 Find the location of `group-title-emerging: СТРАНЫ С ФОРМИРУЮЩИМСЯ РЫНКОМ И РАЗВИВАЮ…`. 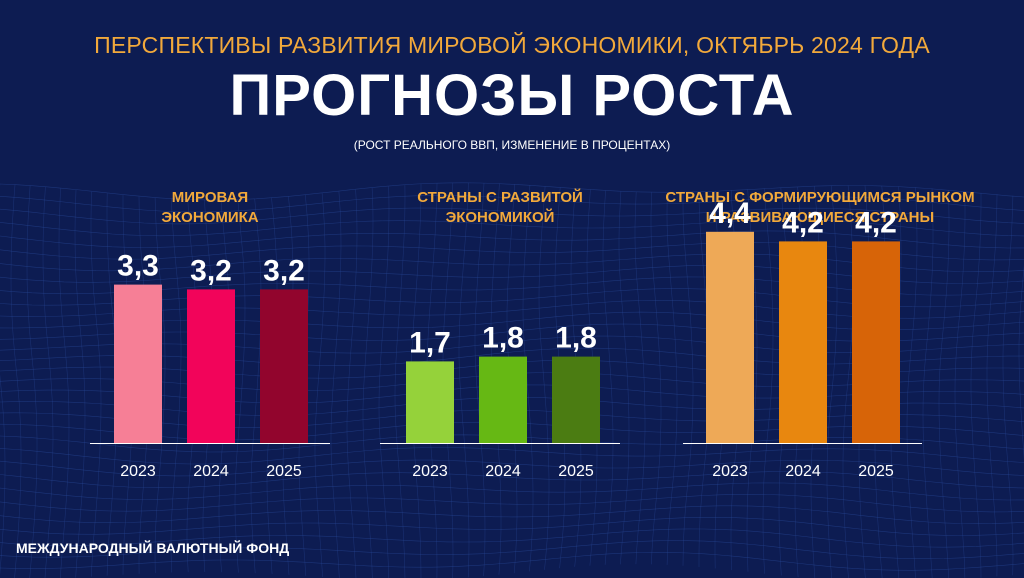

group-title-emerging: СТРАНЫ С ФОРМИРУЮЩИМСЯ РЫНКОМ И РАЗВИВАЮ… is located at coordinates (817, 208).